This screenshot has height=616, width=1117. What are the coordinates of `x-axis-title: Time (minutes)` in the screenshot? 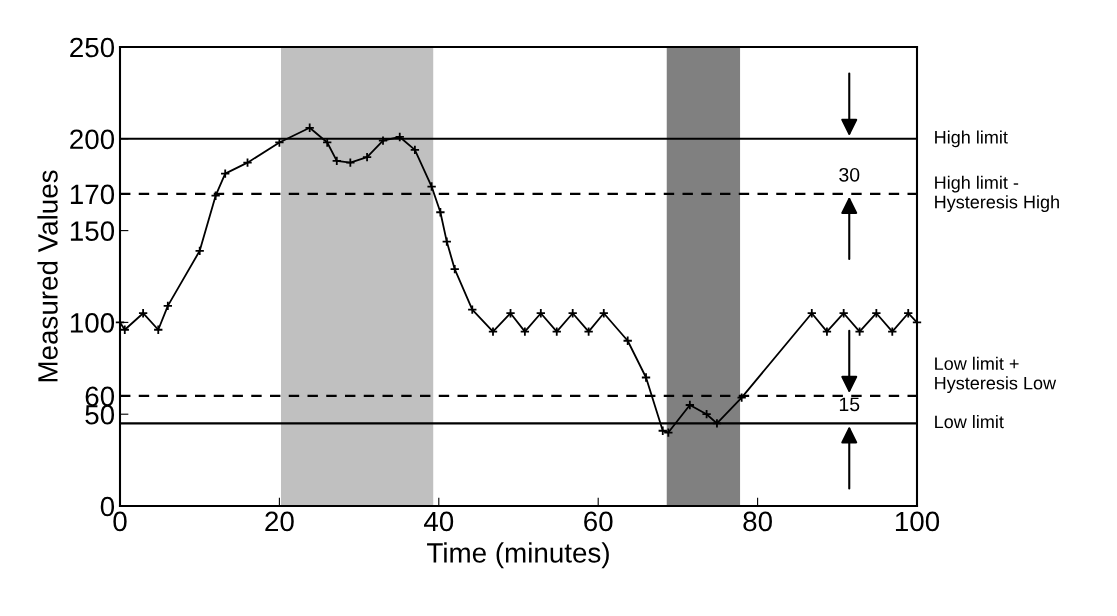 It's located at (518, 555).